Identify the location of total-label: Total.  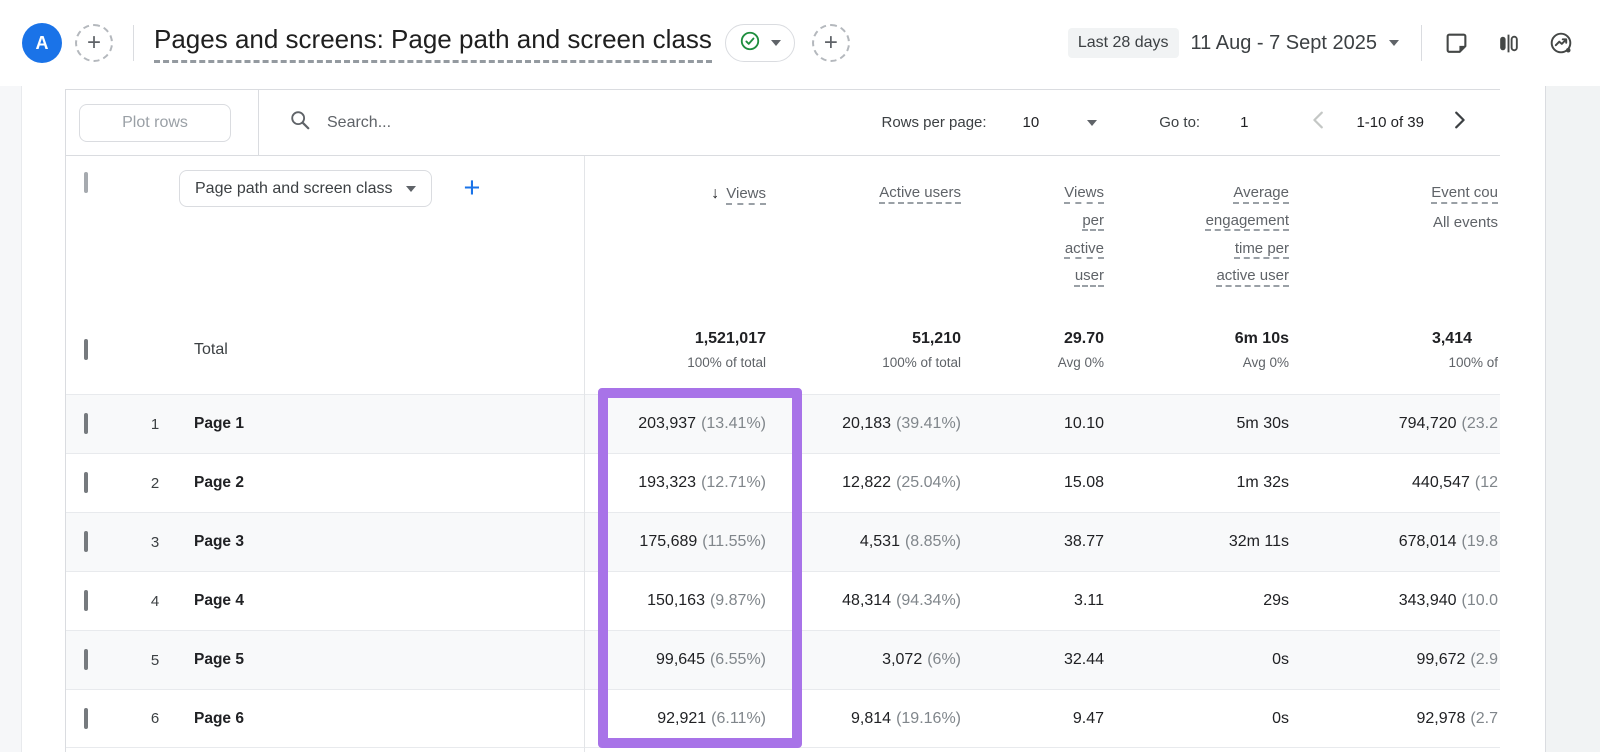
(211, 349).